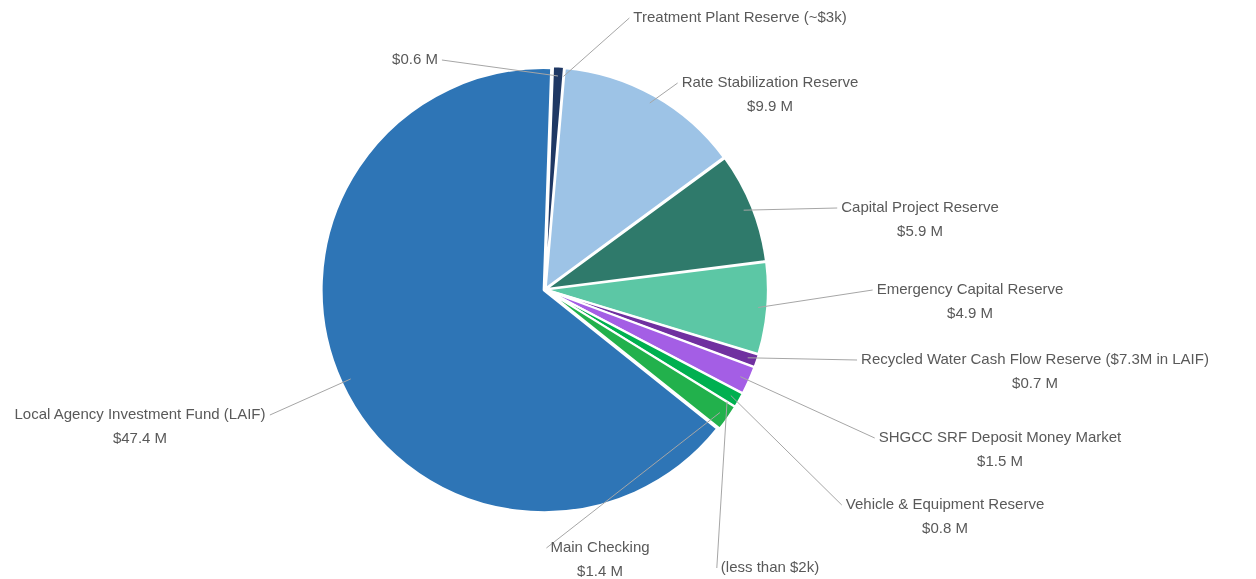 This screenshot has width=1256, height=579. Describe the element at coordinates (970, 289) in the screenshot. I see `slice-label: Emergency Capital Reserve` at that location.